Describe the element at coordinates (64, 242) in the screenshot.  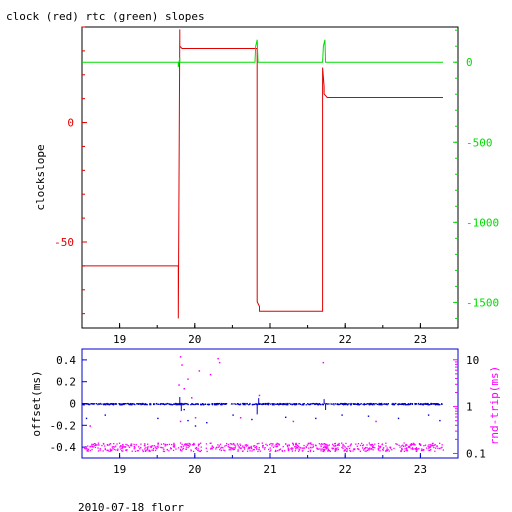
I see `top-y-tick-label: -50` at that location.